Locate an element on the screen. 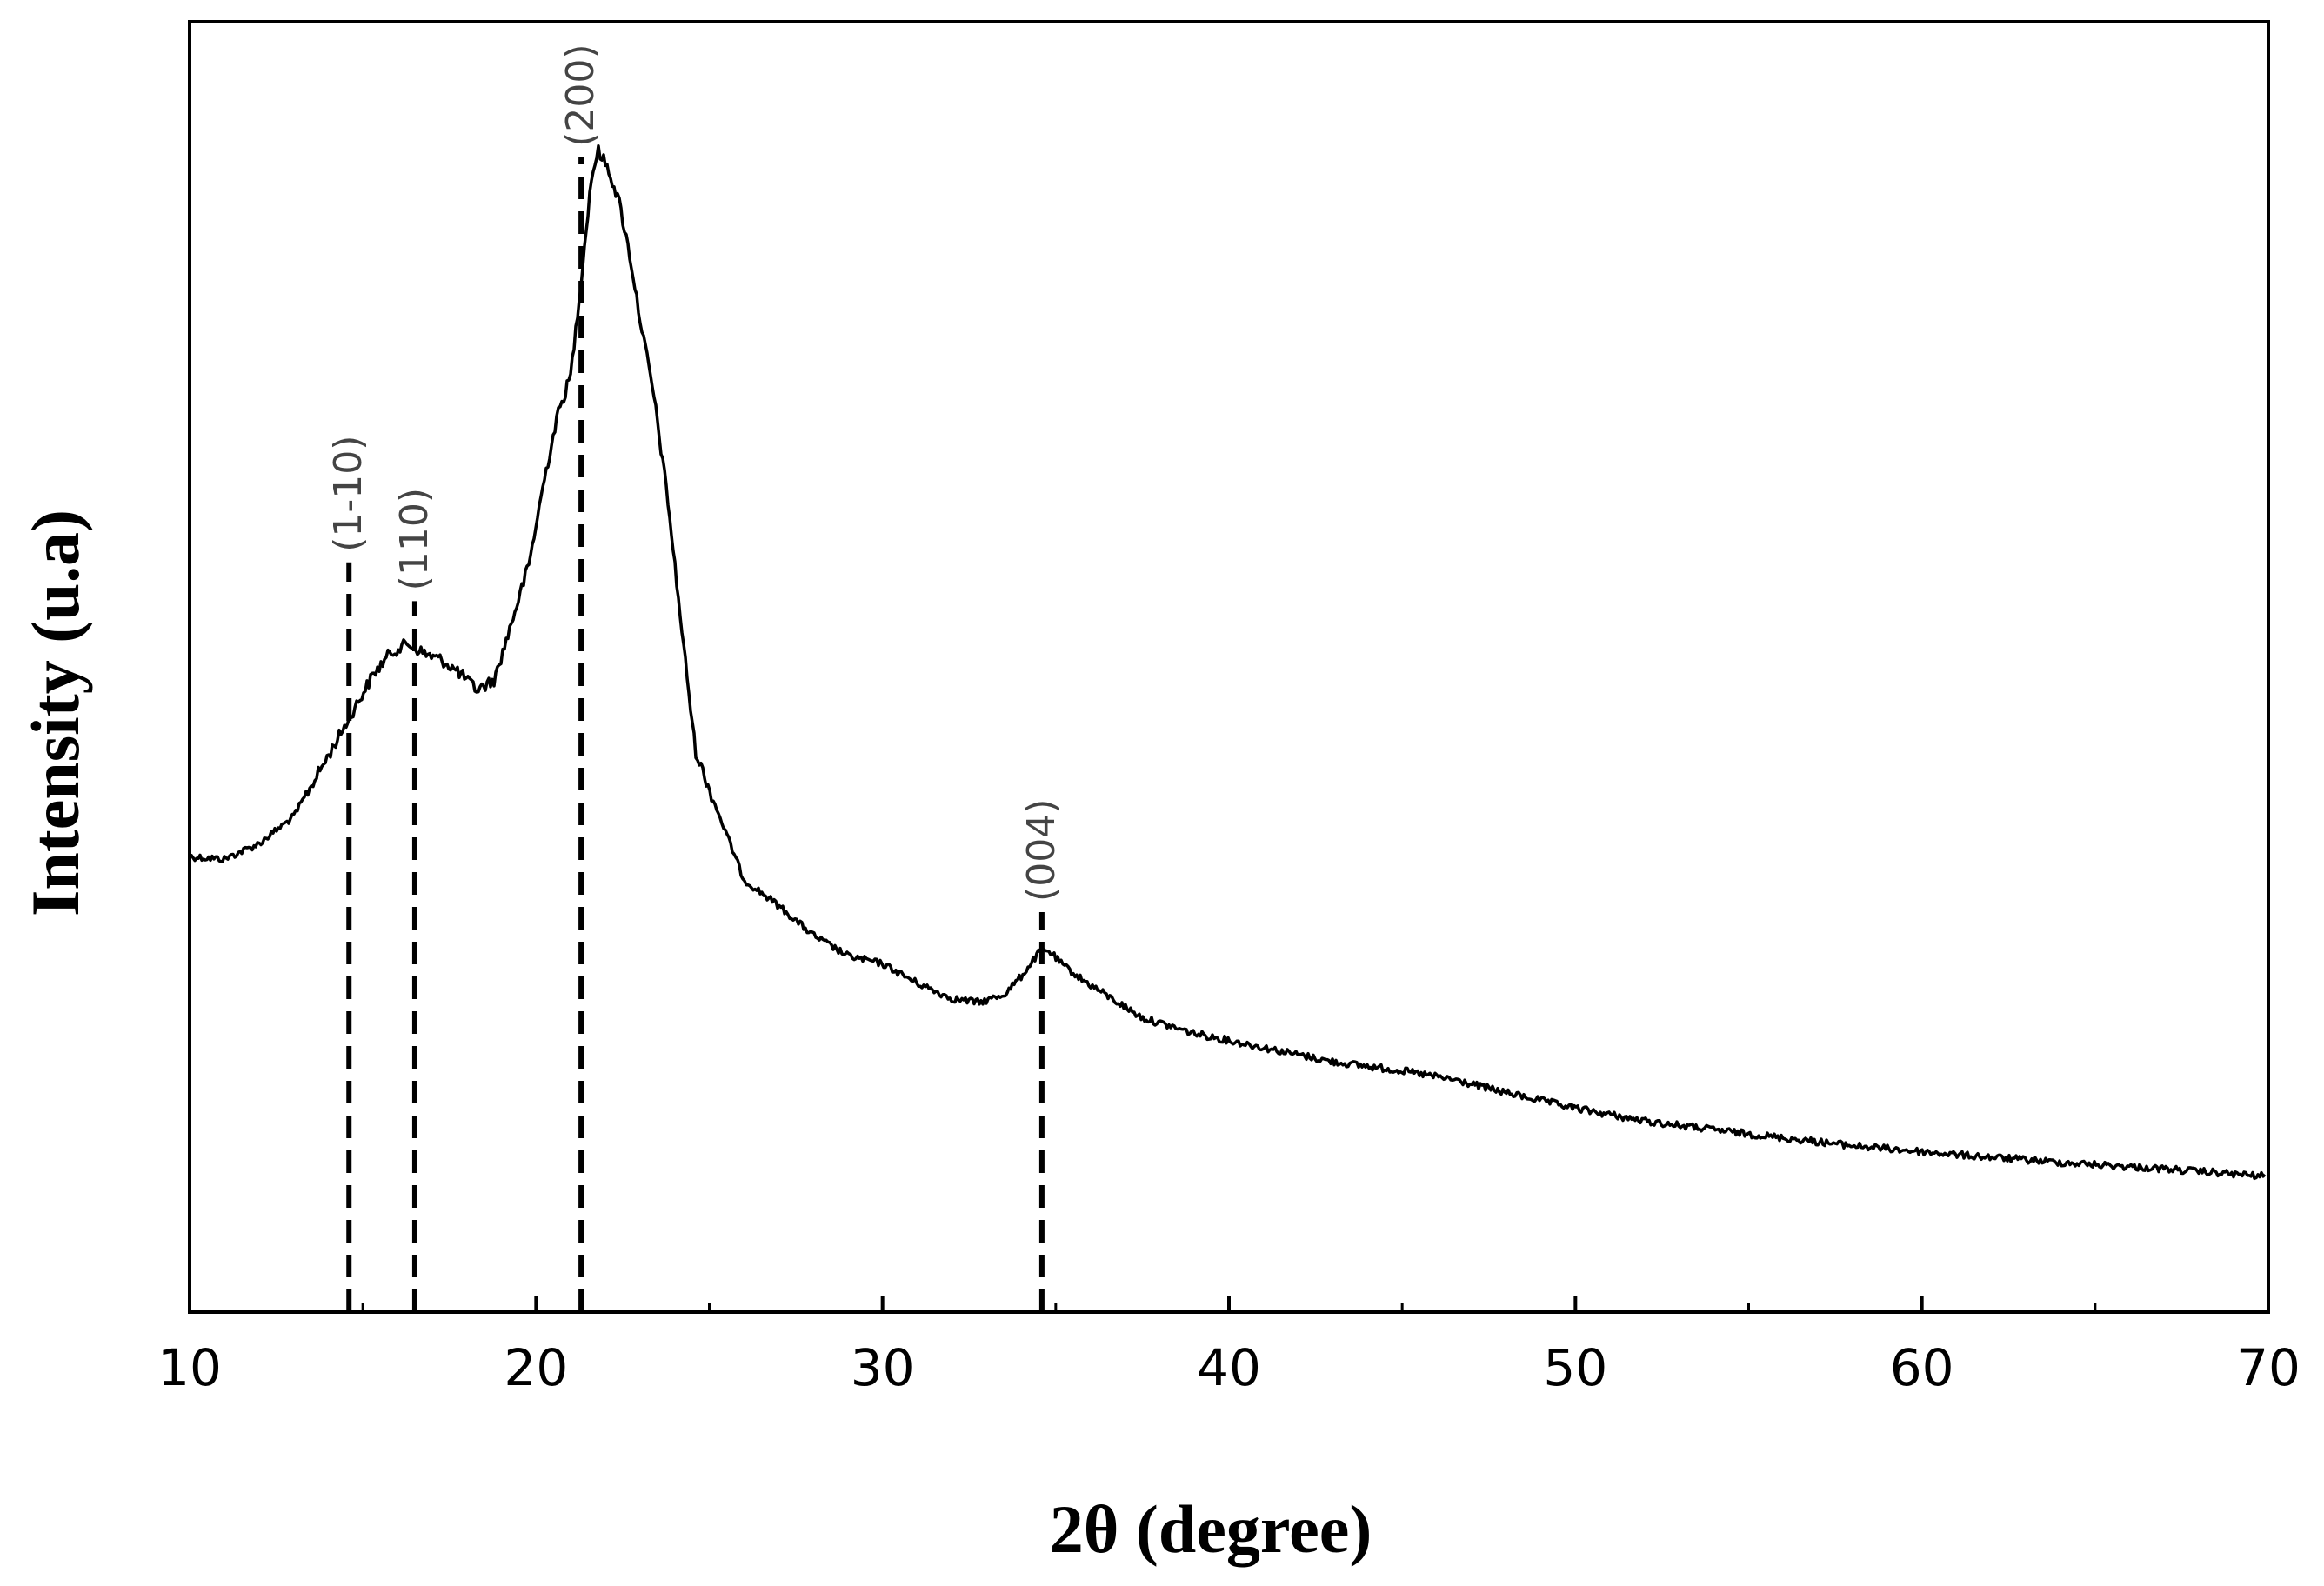 This screenshot has width=2324, height=1586. x-tick-label-30: 30 is located at coordinates (883, 1367).